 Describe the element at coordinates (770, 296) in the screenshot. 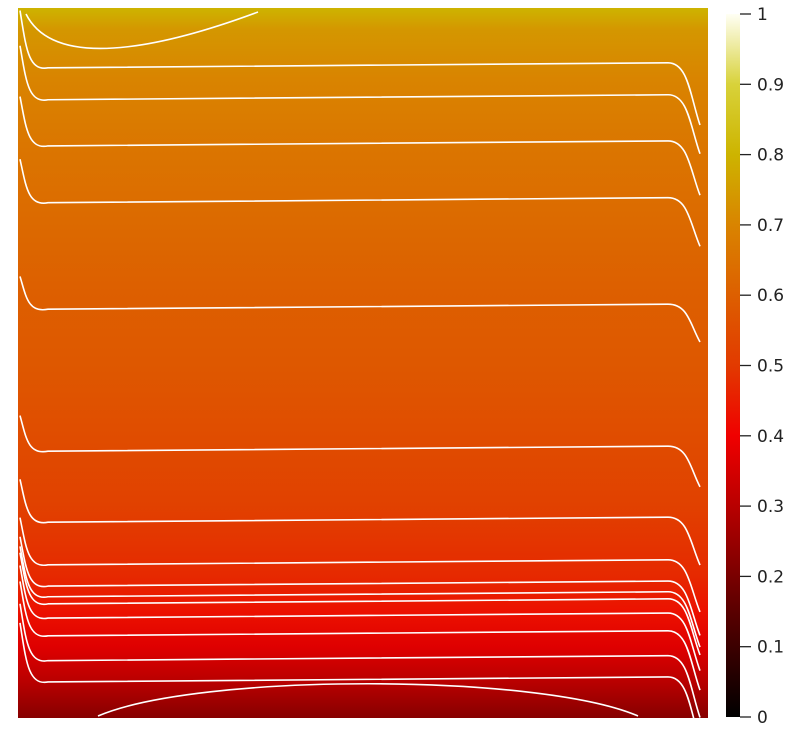

I see `colorbar-tick-label: 0.6` at that location.